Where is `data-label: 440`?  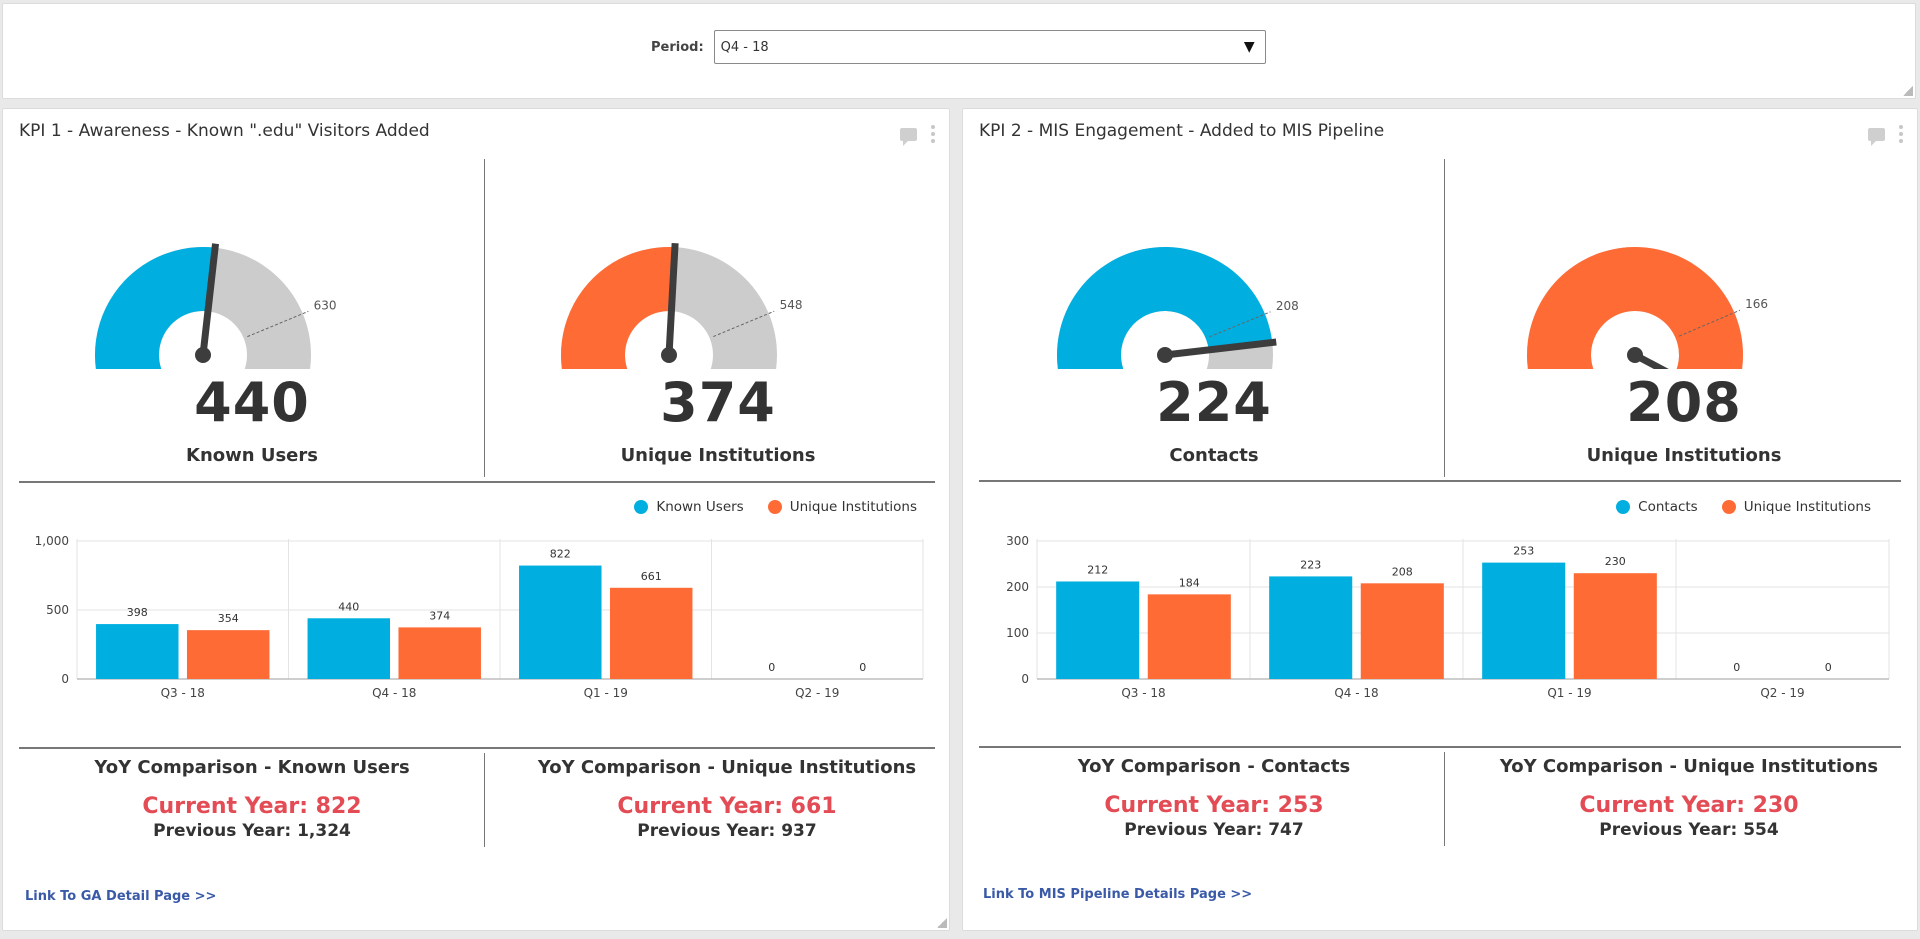
data-label: 440 is located at coordinates (348, 606).